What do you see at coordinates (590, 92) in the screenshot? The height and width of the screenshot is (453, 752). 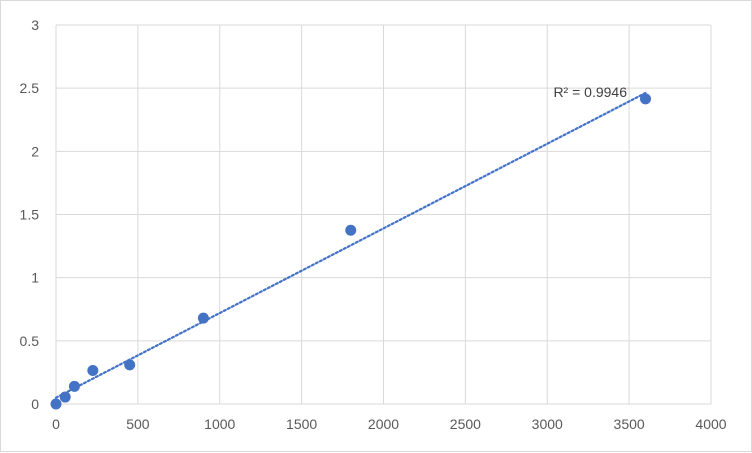 I see `r-squared-label: R² = 0.9946` at bounding box center [590, 92].